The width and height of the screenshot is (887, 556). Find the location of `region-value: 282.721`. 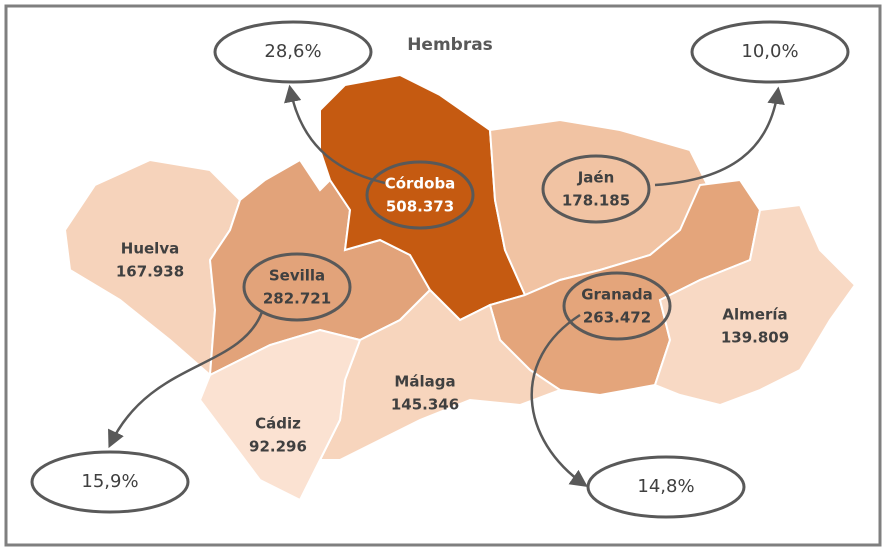

region-value: 282.721 is located at coordinates (297, 299).